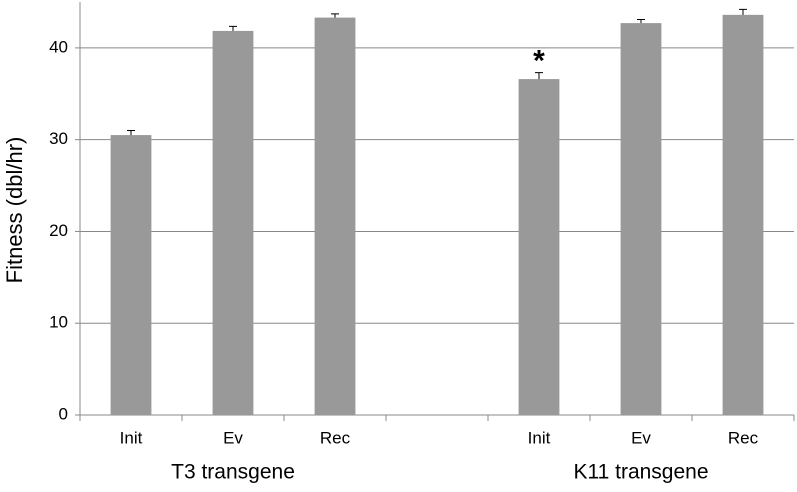 The image size is (797, 492). I want to click on annotation: *, so click(539, 61).